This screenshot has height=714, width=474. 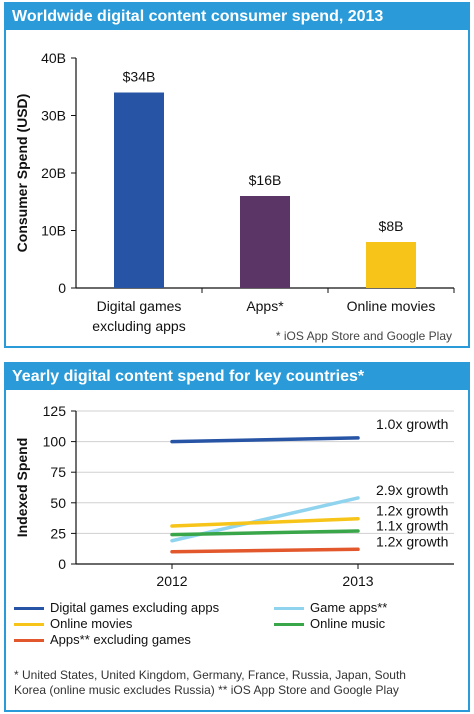 What do you see at coordinates (135, 607) in the screenshot?
I see `legend-label: Digital games excluding apps` at bounding box center [135, 607].